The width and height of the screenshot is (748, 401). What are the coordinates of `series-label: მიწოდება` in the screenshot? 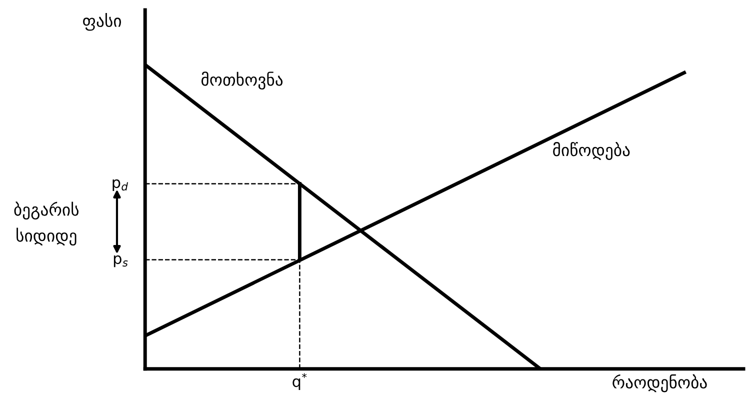 It's located at (591, 151).